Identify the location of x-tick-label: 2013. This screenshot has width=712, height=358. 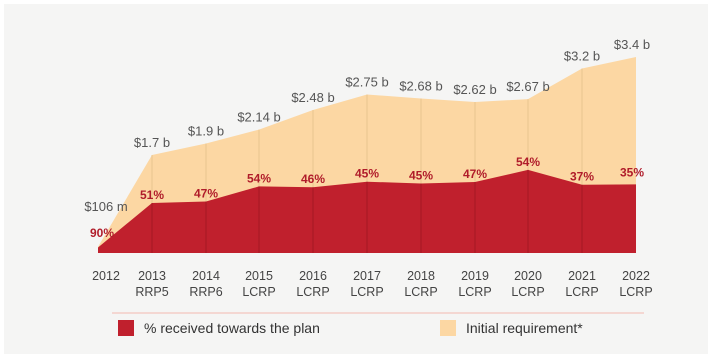
(152, 276).